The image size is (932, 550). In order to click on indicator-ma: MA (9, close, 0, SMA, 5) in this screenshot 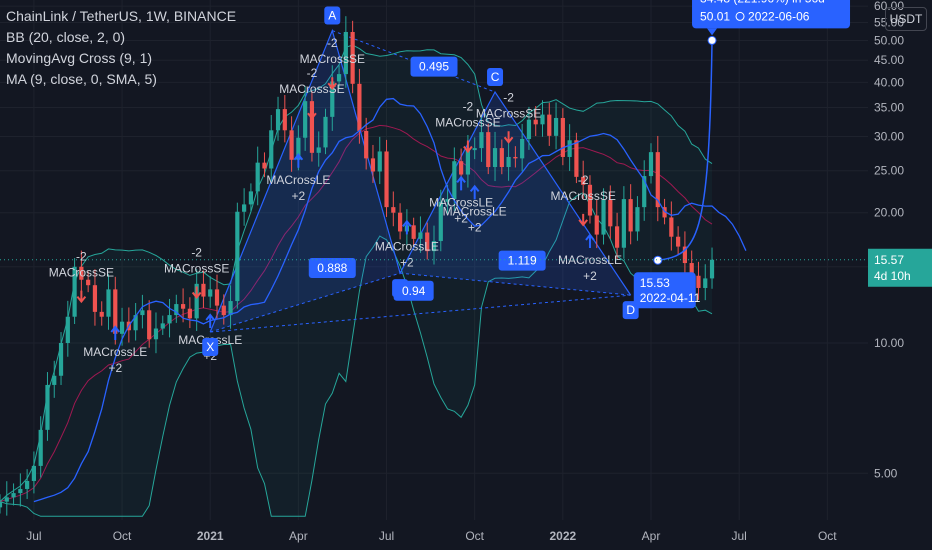, I will do `click(81, 79)`.